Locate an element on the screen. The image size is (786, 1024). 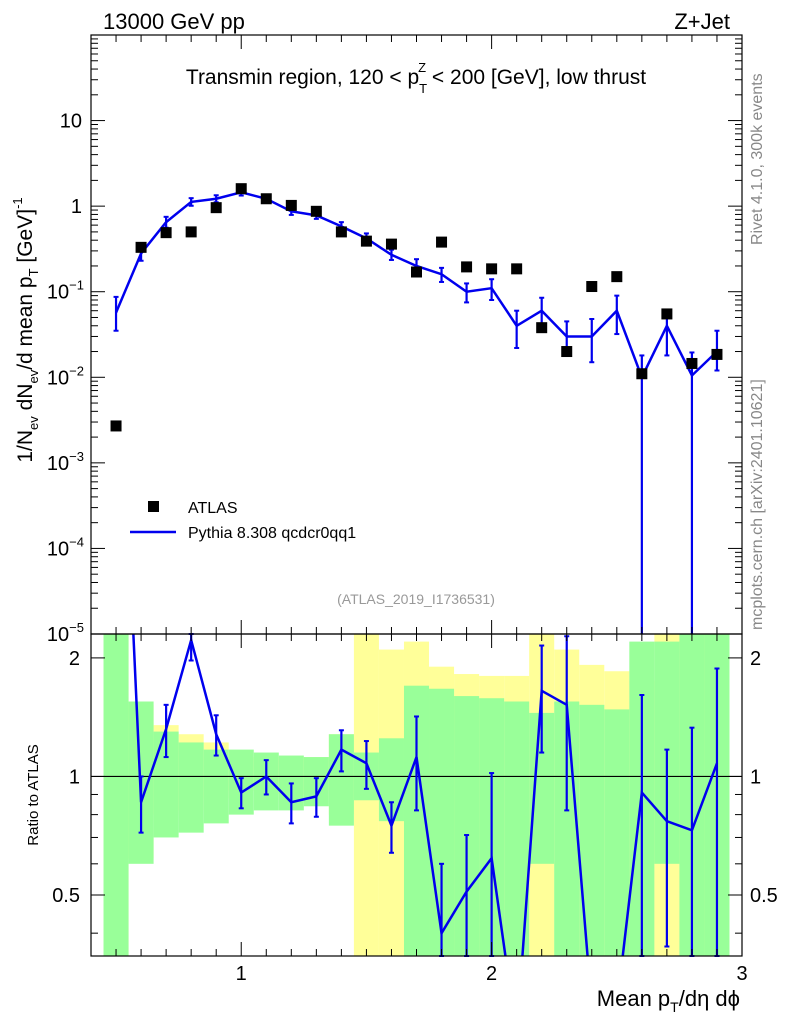
analysis-label: (ATLAS_2019_I1736531) is located at coordinates (416, 599).